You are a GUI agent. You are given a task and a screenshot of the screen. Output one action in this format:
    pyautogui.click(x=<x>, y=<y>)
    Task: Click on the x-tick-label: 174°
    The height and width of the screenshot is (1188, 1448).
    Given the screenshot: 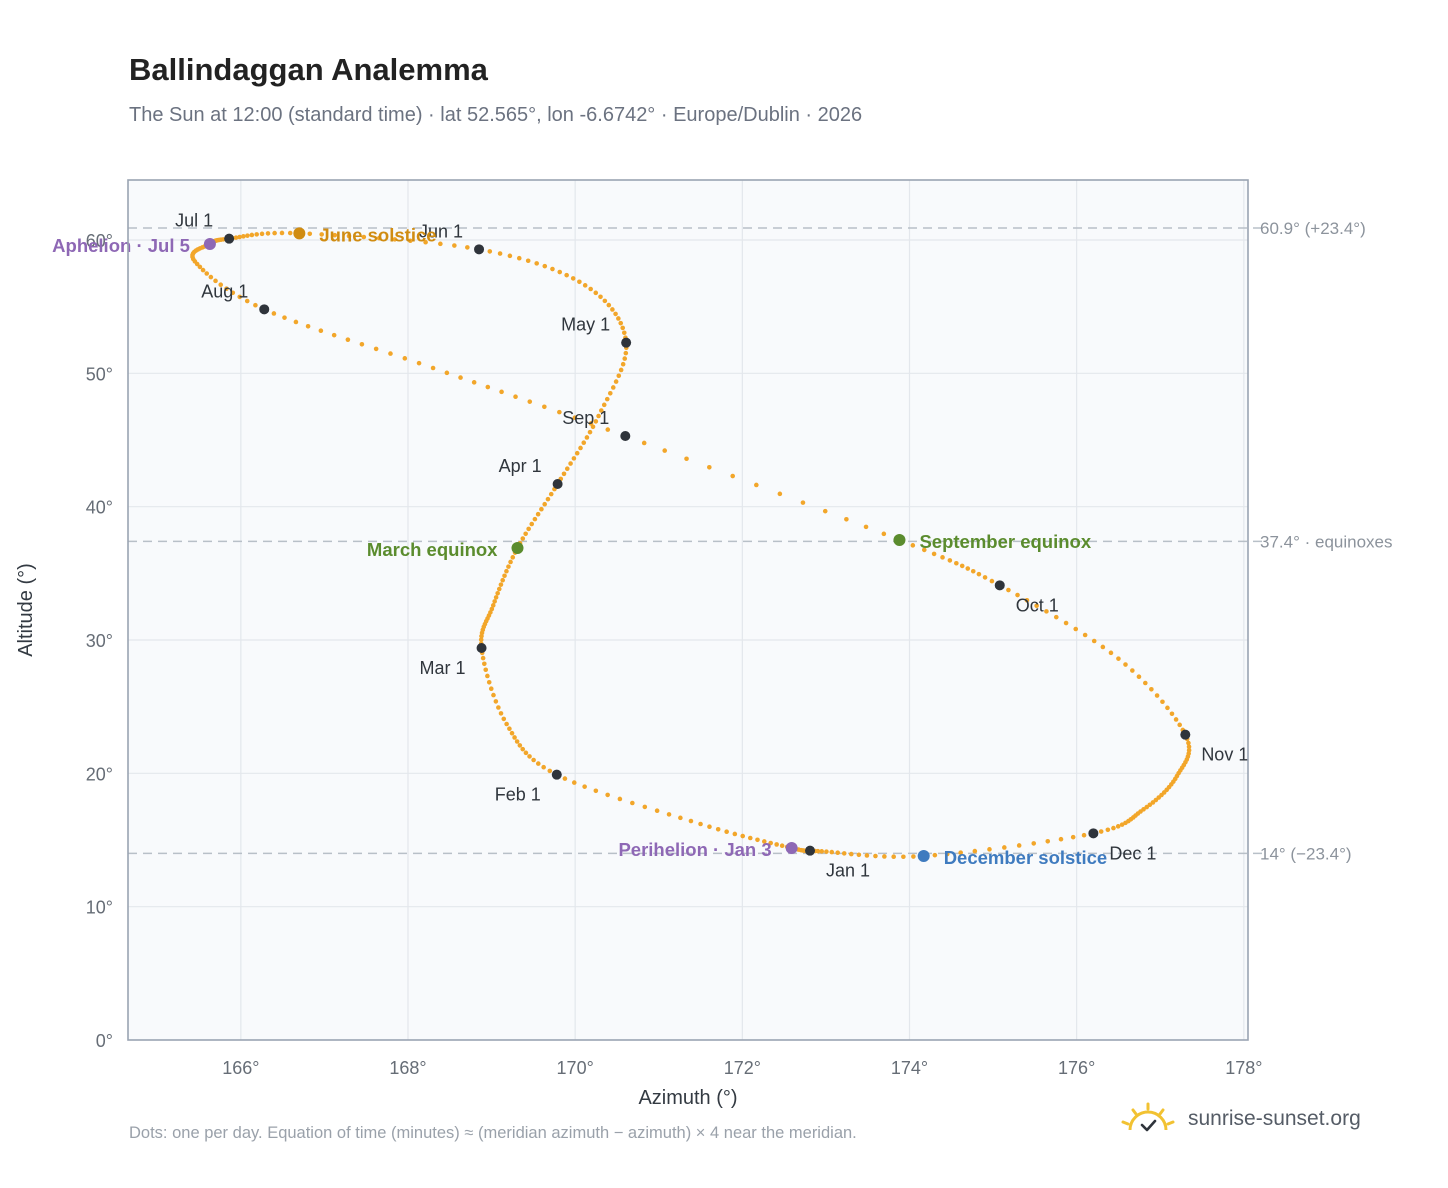 What is the action you would take?
    pyautogui.click(x=909, y=1068)
    